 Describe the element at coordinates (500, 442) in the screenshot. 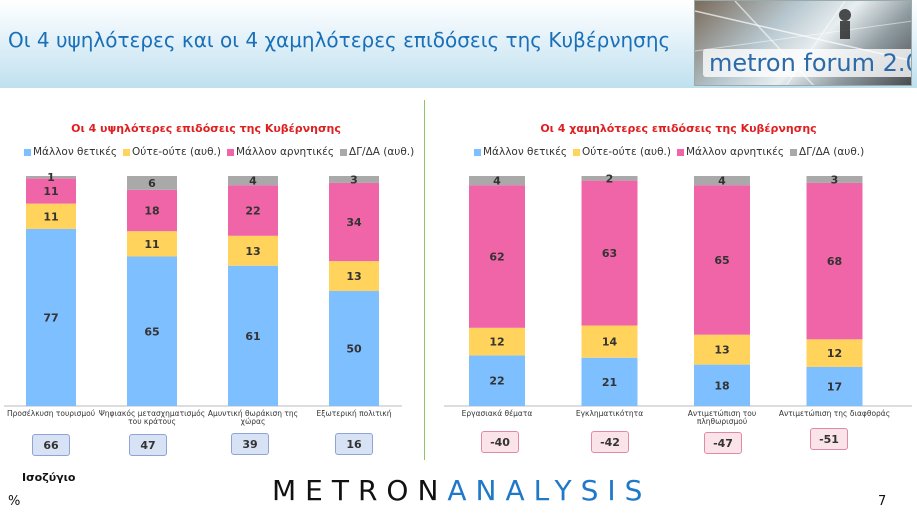

I see `balance-box: -40` at that location.